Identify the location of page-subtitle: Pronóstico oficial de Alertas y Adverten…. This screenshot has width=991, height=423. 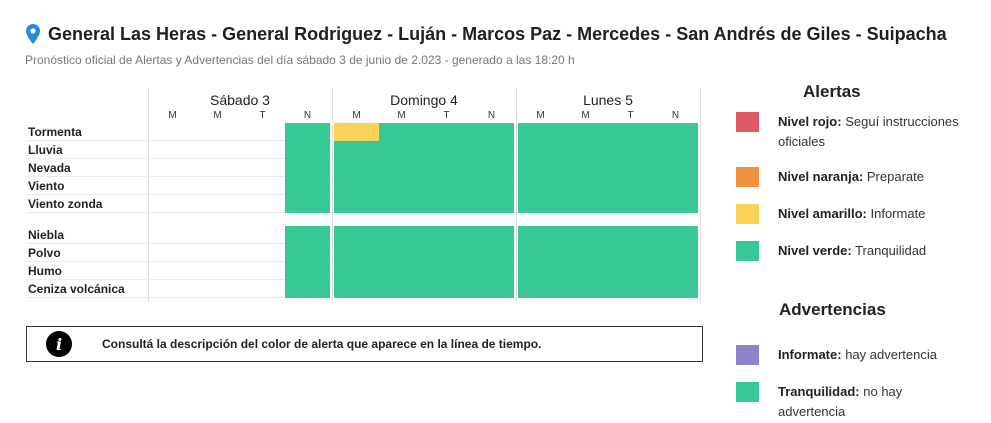
(300, 60).